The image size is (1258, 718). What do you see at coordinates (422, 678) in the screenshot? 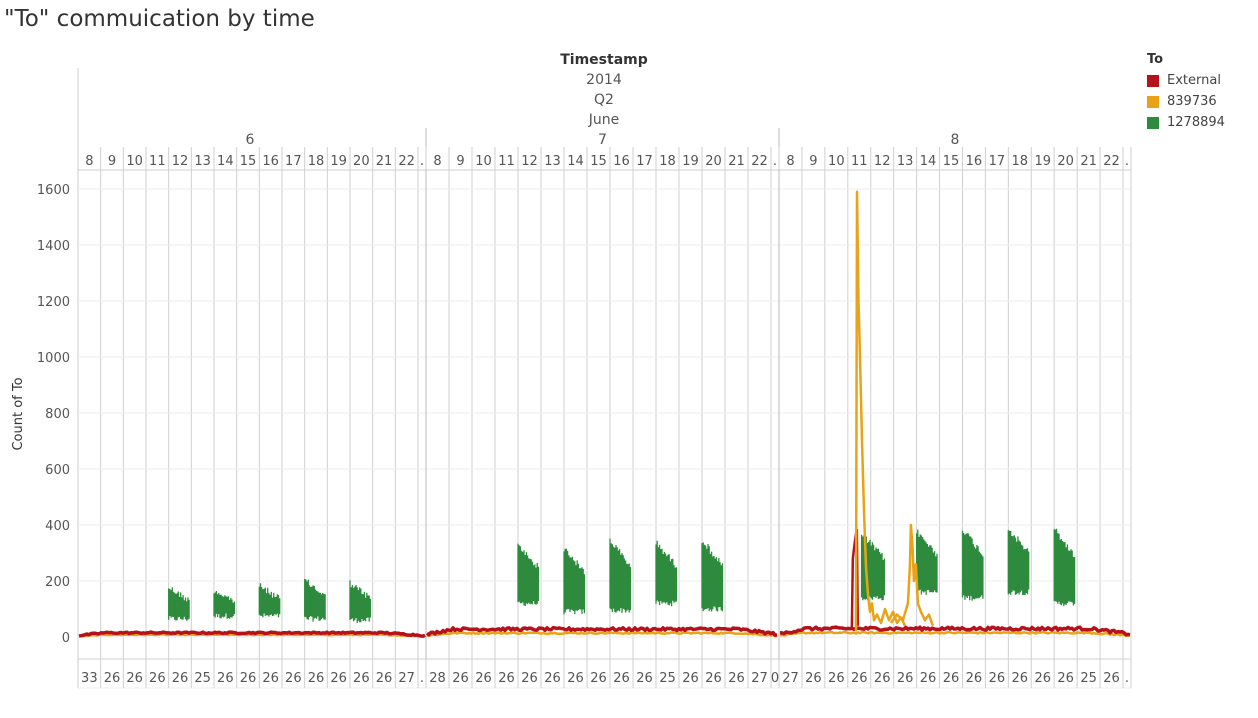
I see `minute-tick-label: .` at bounding box center [422, 678].